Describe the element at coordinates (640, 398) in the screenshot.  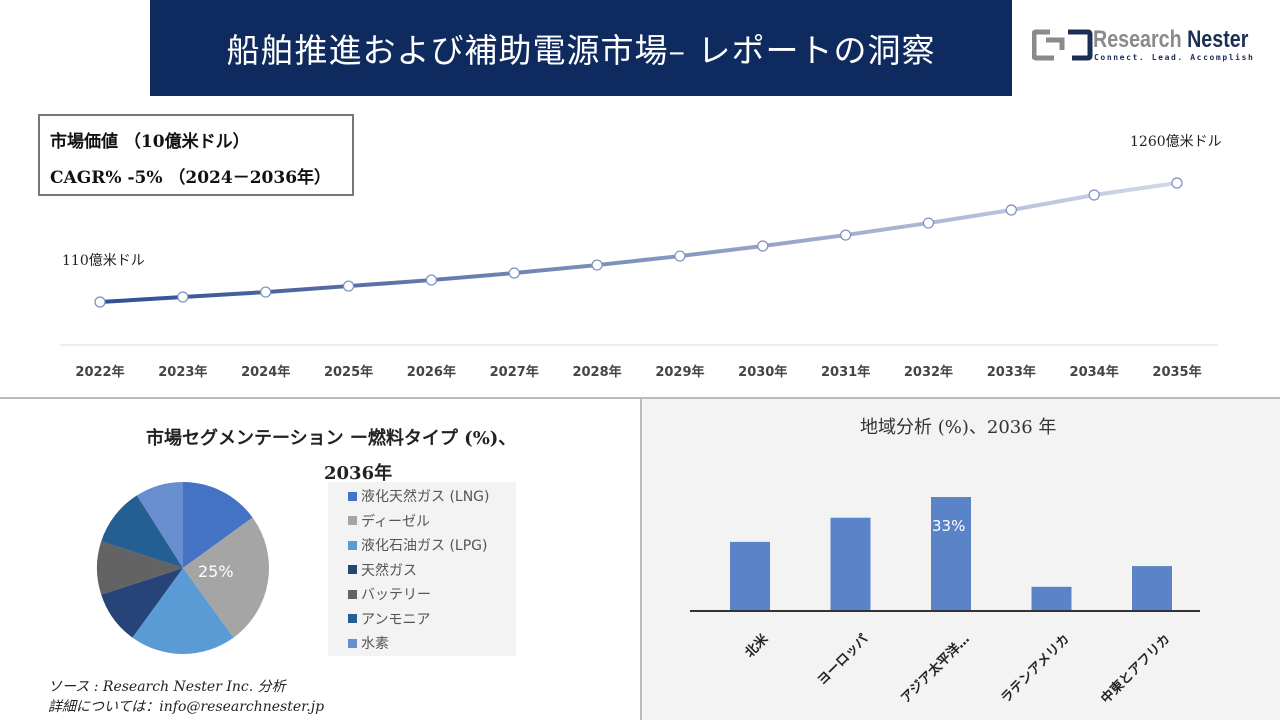
I see `section-divider` at that location.